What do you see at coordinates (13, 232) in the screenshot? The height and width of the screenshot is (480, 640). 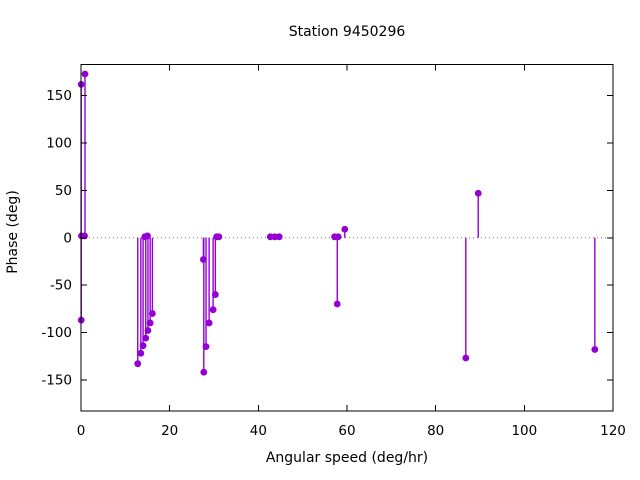 I see `y-axis-label: Phase (deg)` at bounding box center [13, 232].